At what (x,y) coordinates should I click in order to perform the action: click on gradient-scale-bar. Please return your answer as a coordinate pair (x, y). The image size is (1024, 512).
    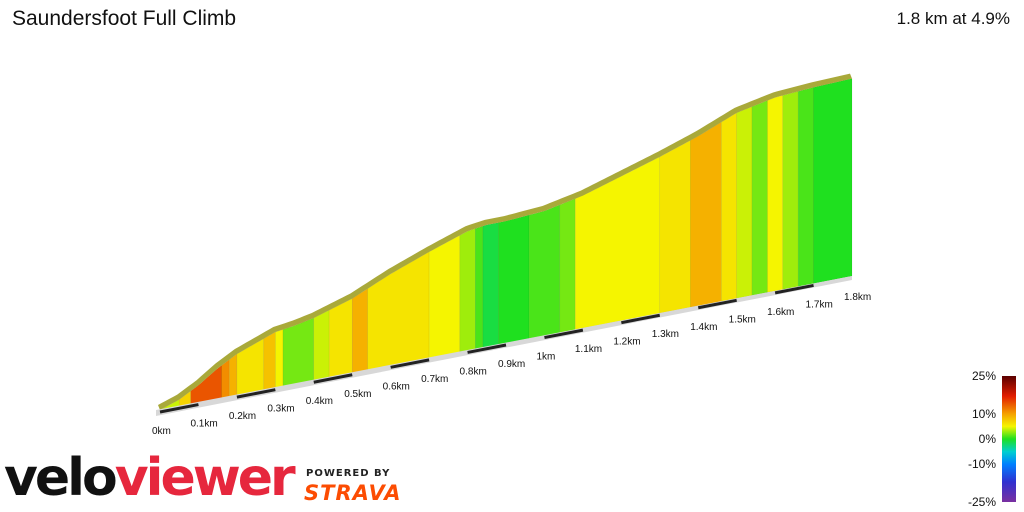
    Looking at the image, I should click on (1009, 439).